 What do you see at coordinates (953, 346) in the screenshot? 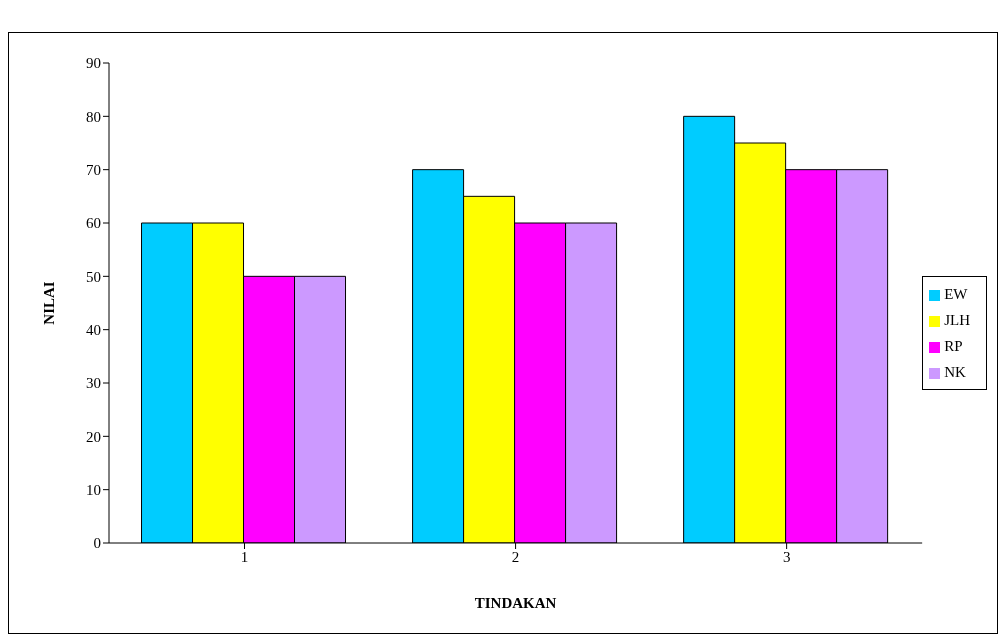
I see `legend-label: RP` at bounding box center [953, 346].